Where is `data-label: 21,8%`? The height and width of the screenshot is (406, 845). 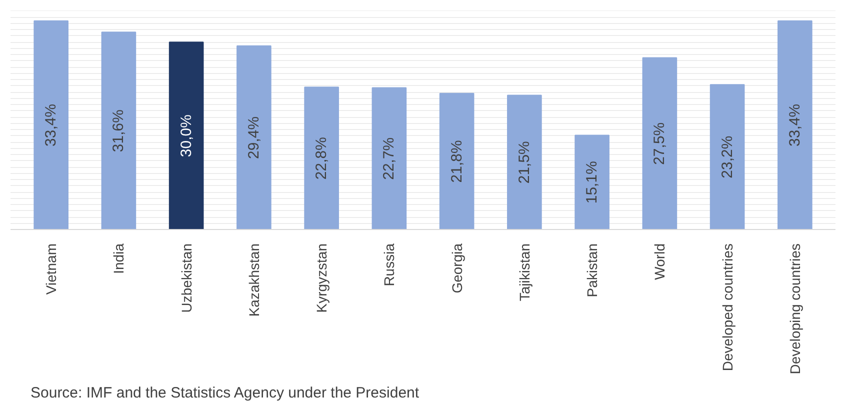
data-label: 21,8% is located at coordinates (457, 161).